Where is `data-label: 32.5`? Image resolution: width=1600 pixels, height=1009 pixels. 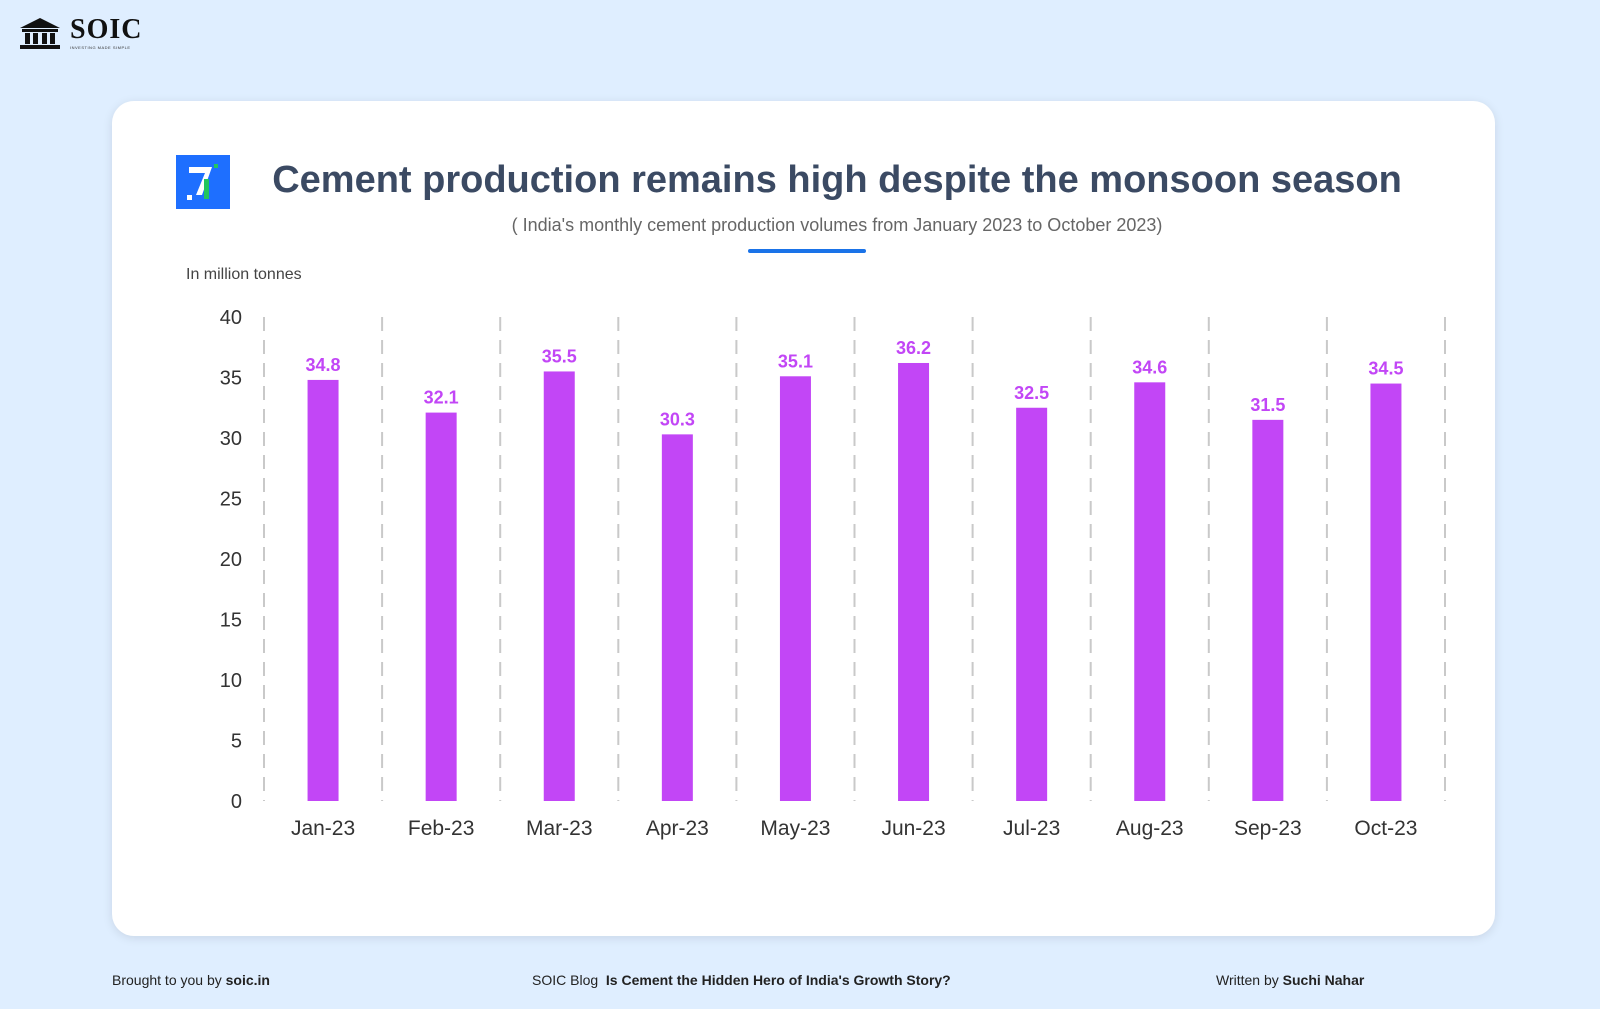
data-label: 32.5 is located at coordinates (1031, 393).